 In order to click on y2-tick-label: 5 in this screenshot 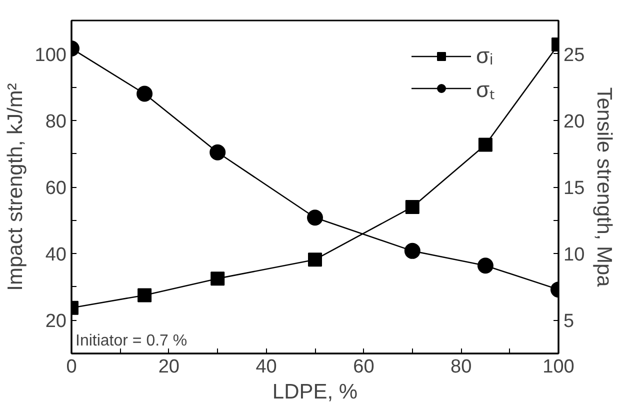, I will do `click(569, 321)`.